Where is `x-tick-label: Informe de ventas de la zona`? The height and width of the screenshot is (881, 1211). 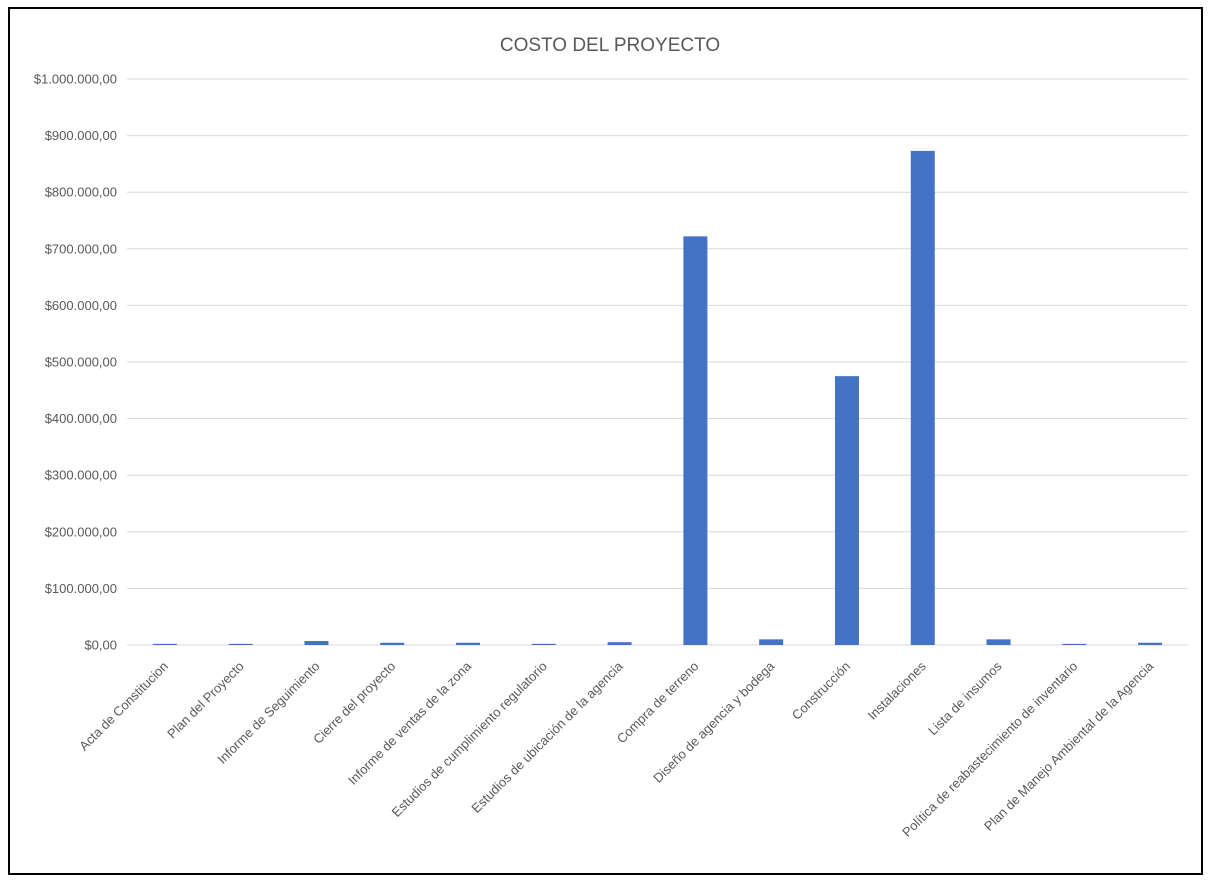
x-tick-label: Informe de ventas de la zona is located at coordinates (410, 723).